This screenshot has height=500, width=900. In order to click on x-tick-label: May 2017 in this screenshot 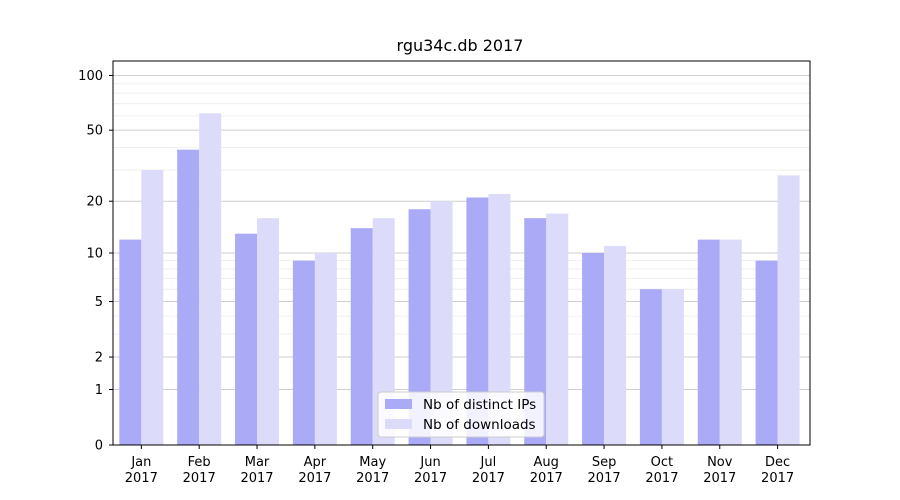, I will do `click(372, 470)`.